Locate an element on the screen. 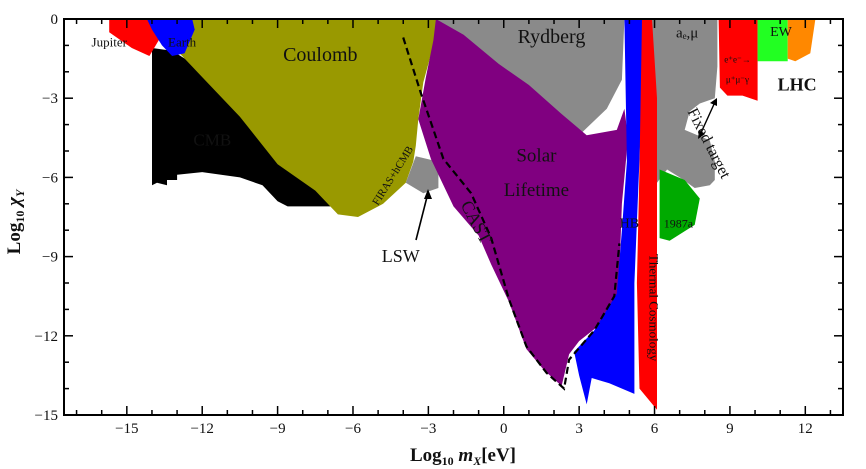  region-1987a is located at coordinates (679, 205).